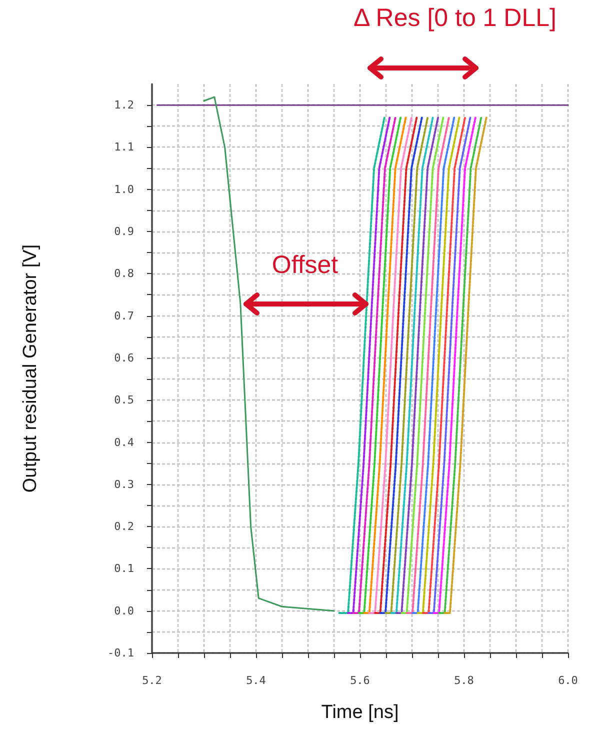 The image size is (597, 734). I want to click on y-tick-label: 0.3, so click(124, 484).